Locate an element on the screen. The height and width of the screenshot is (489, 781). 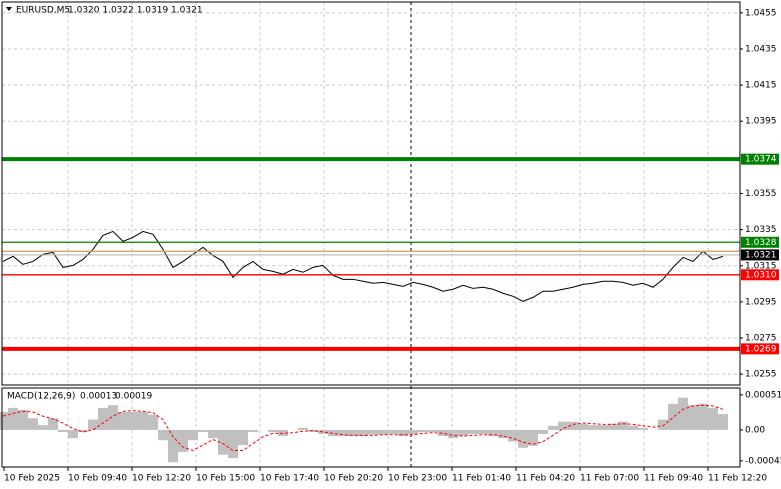
macd-title: MACD(12,26,9) is located at coordinates (41, 397).